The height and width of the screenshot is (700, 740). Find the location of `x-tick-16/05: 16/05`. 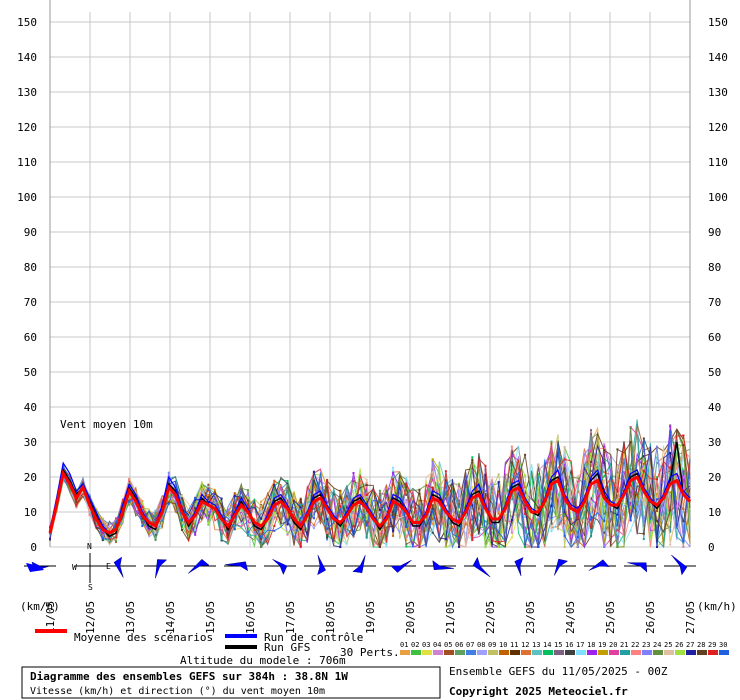

x-tick-16/05: 16/05 is located at coordinates (250, 617).